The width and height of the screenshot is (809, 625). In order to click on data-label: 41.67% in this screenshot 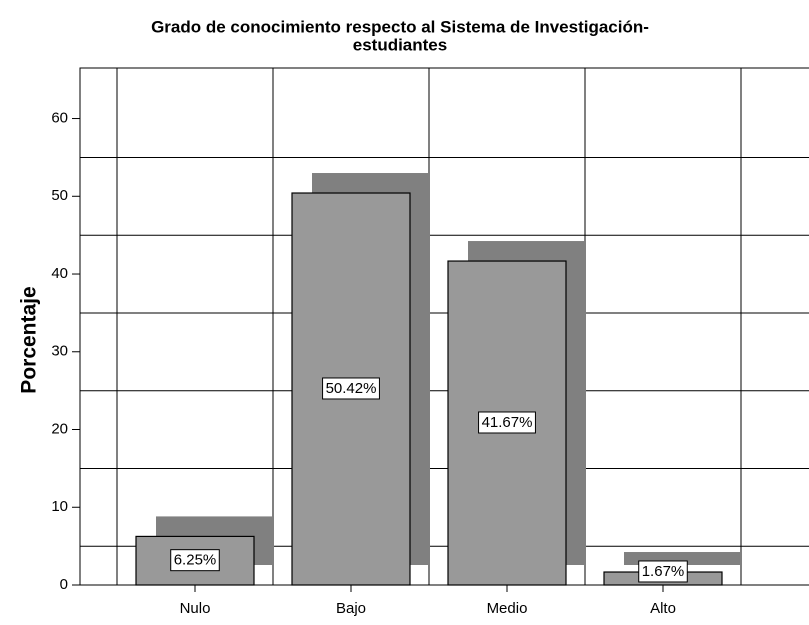, I will do `click(507, 422)`.